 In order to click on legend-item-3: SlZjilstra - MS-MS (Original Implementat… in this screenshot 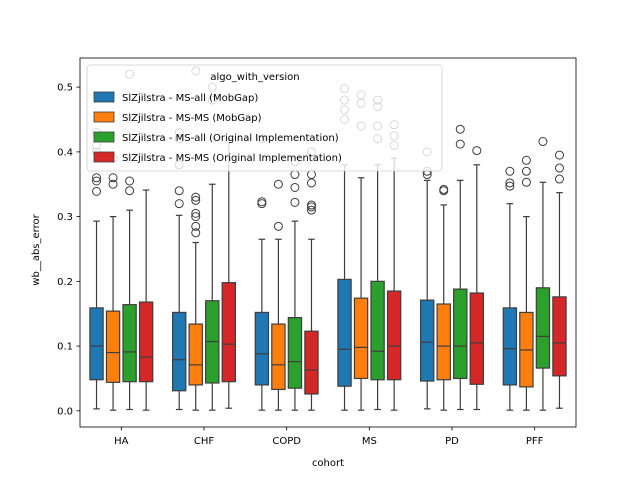, I will do `click(217, 157)`.